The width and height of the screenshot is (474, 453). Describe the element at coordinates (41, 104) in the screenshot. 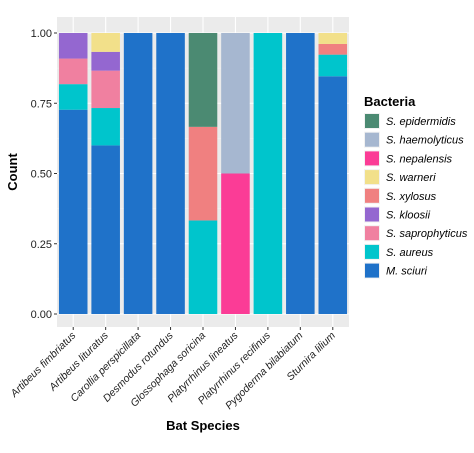

I see `y-tick-label: 0.75` at that location.